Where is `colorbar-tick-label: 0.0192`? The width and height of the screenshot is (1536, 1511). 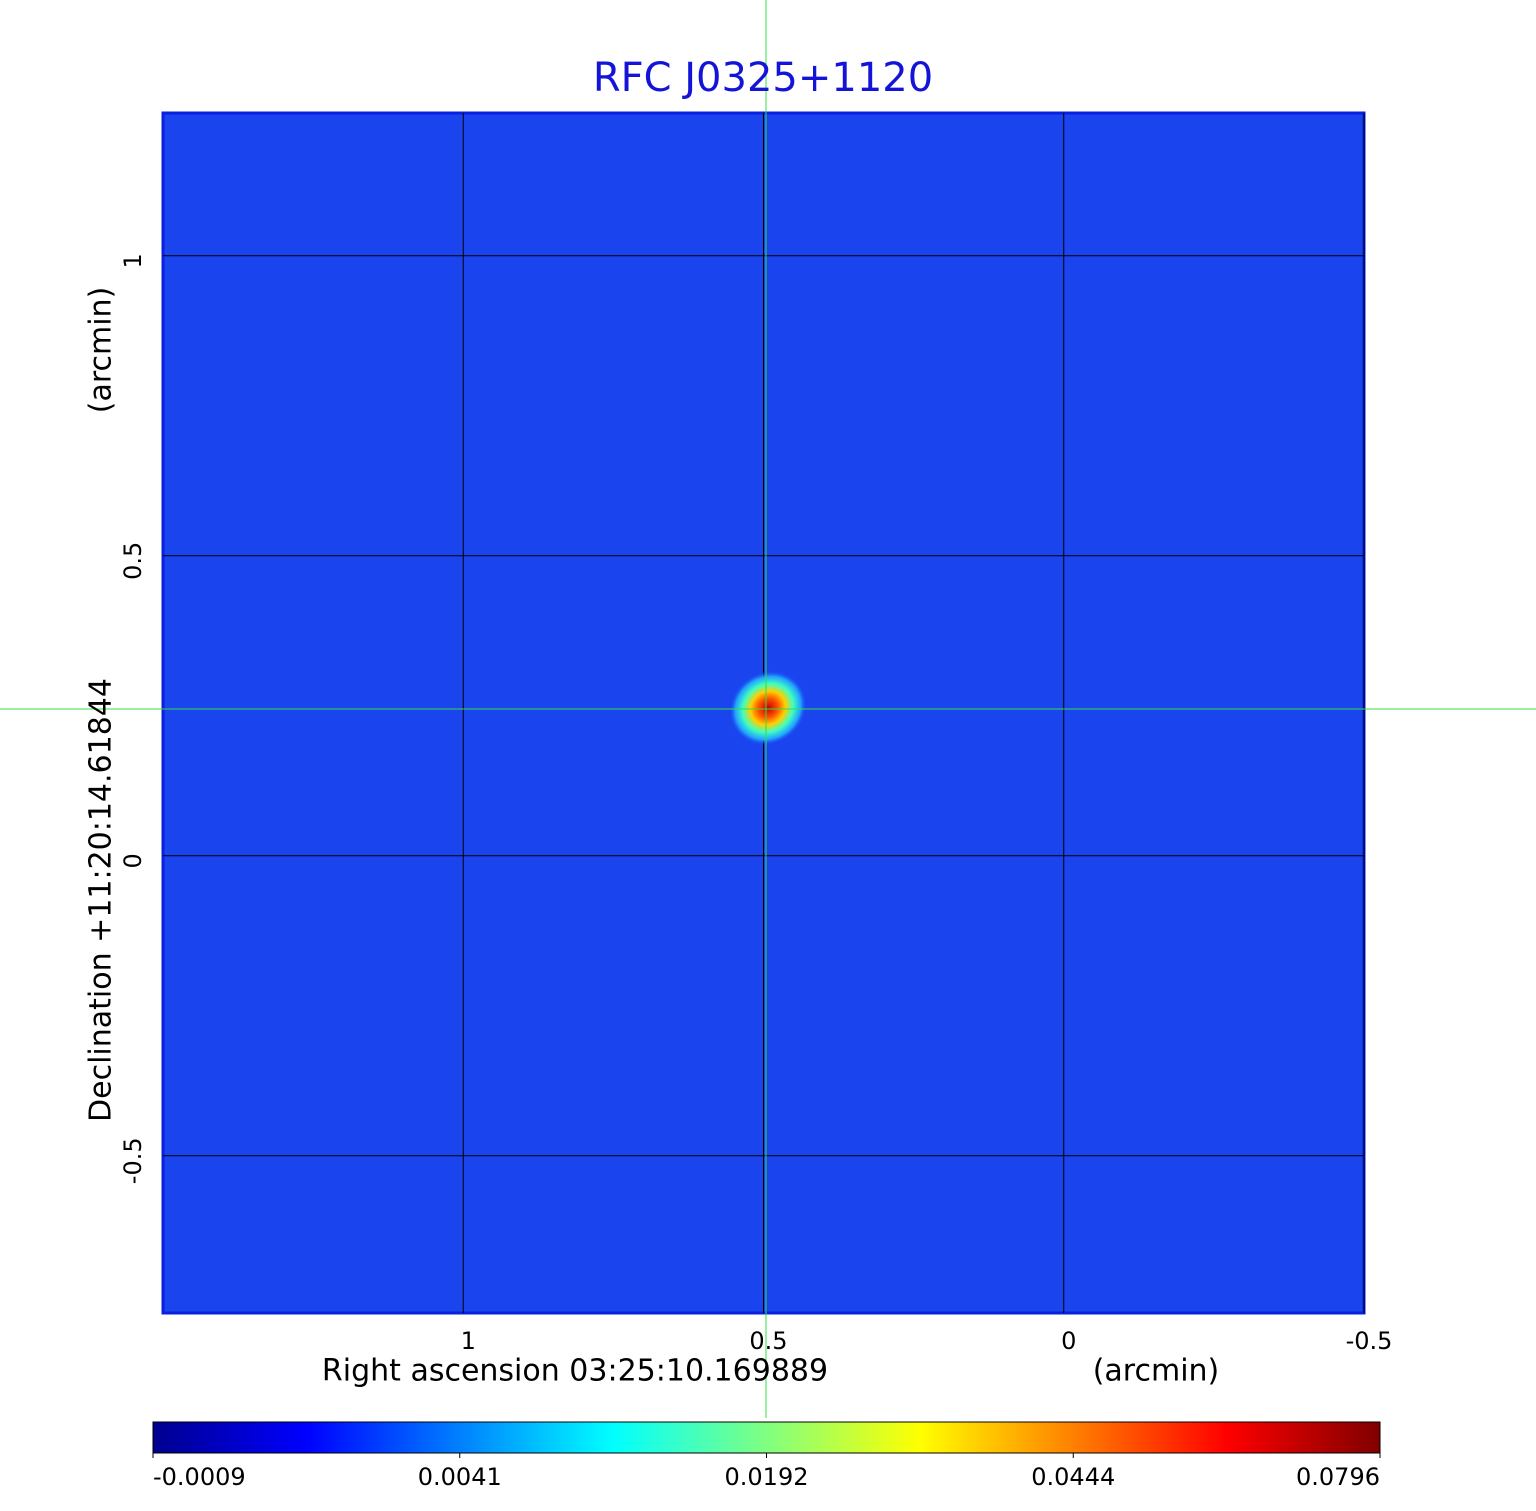 colorbar-tick-label: 0.0192 is located at coordinates (767, 1477).